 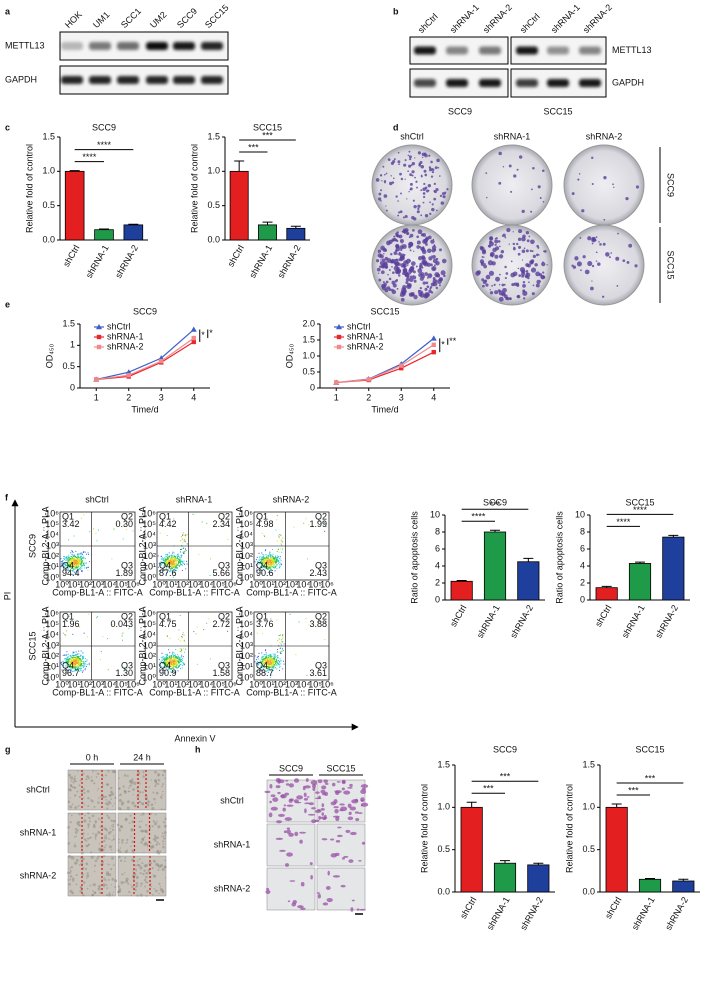 What do you see at coordinates (433, 397) in the screenshot?
I see `x-tick-label: 4` at bounding box center [433, 397].